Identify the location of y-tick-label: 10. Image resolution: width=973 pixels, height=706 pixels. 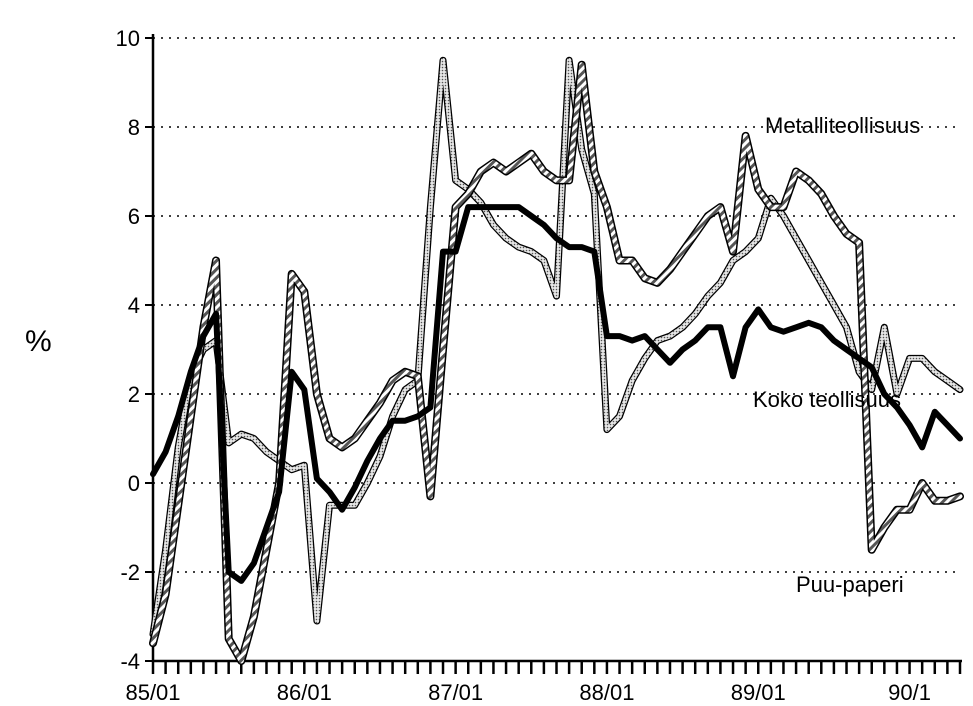
(128, 38).